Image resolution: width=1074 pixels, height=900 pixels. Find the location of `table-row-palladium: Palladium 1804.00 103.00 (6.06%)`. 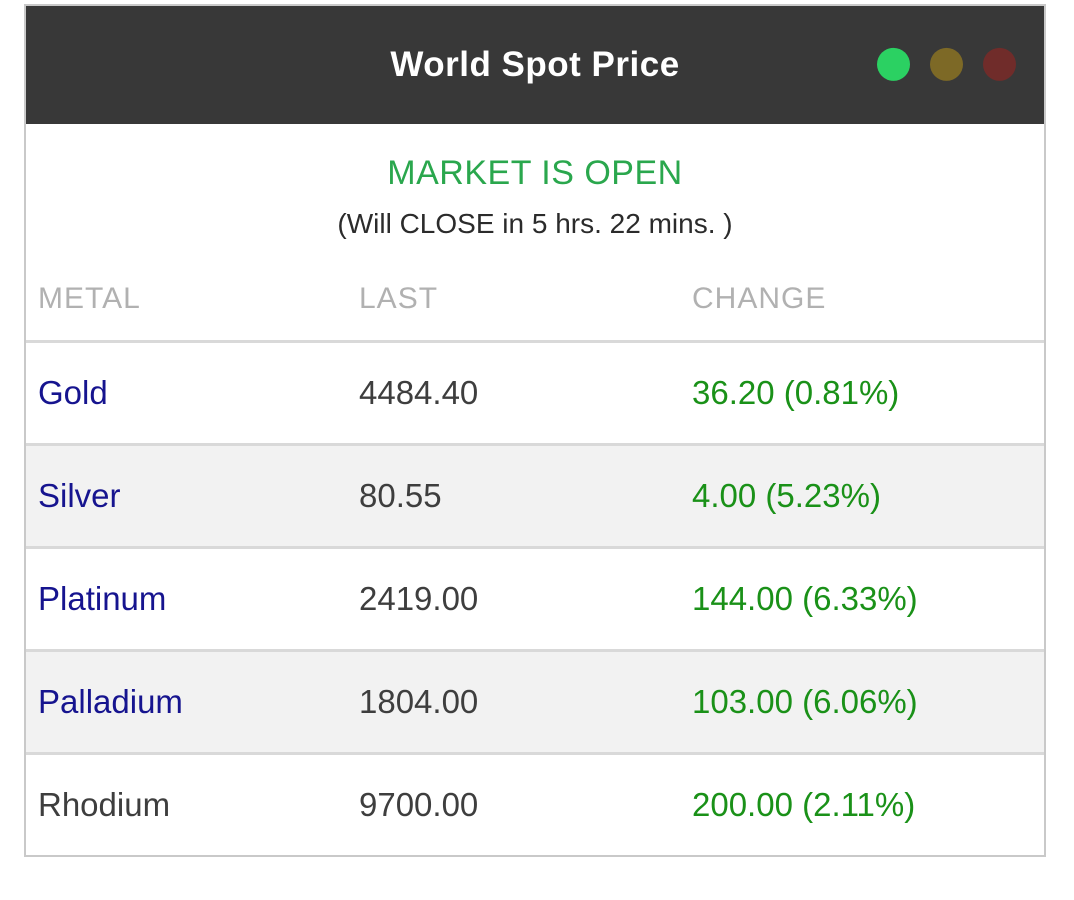

table-row-palladium: Palladium 1804.00 103.00 (6.06%) is located at coordinates (535, 702).